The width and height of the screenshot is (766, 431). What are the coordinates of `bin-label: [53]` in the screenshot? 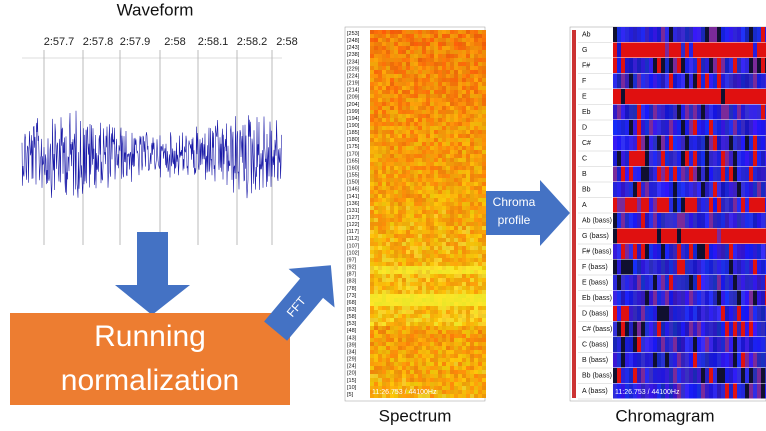 It's located at (352, 324).